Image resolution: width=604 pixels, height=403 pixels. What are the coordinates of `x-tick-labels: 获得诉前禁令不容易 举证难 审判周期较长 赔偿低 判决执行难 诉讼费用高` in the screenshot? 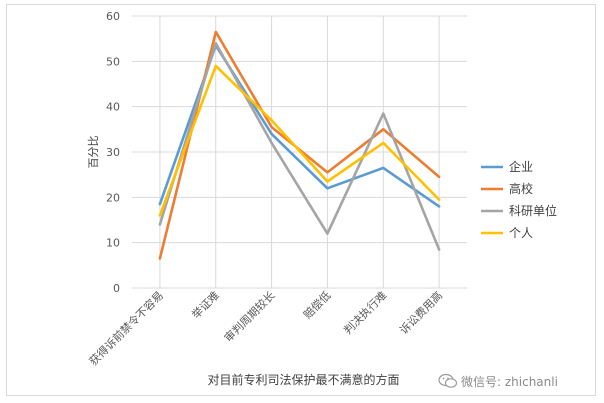 It's located at (265, 328).